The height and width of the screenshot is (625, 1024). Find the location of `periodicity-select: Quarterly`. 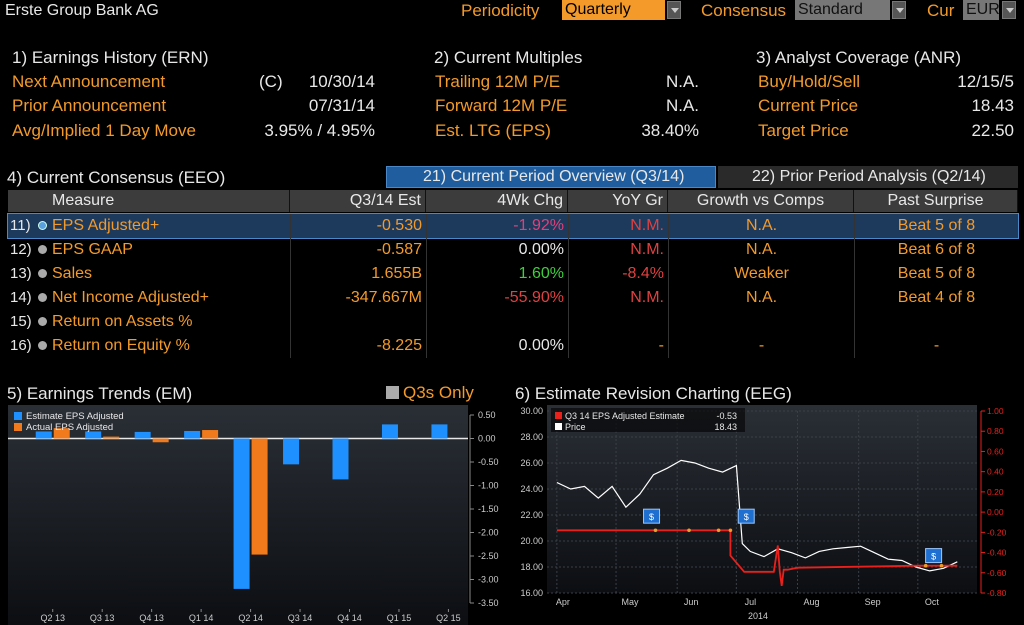

periodicity-select: Quarterly is located at coordinates (613, 10).